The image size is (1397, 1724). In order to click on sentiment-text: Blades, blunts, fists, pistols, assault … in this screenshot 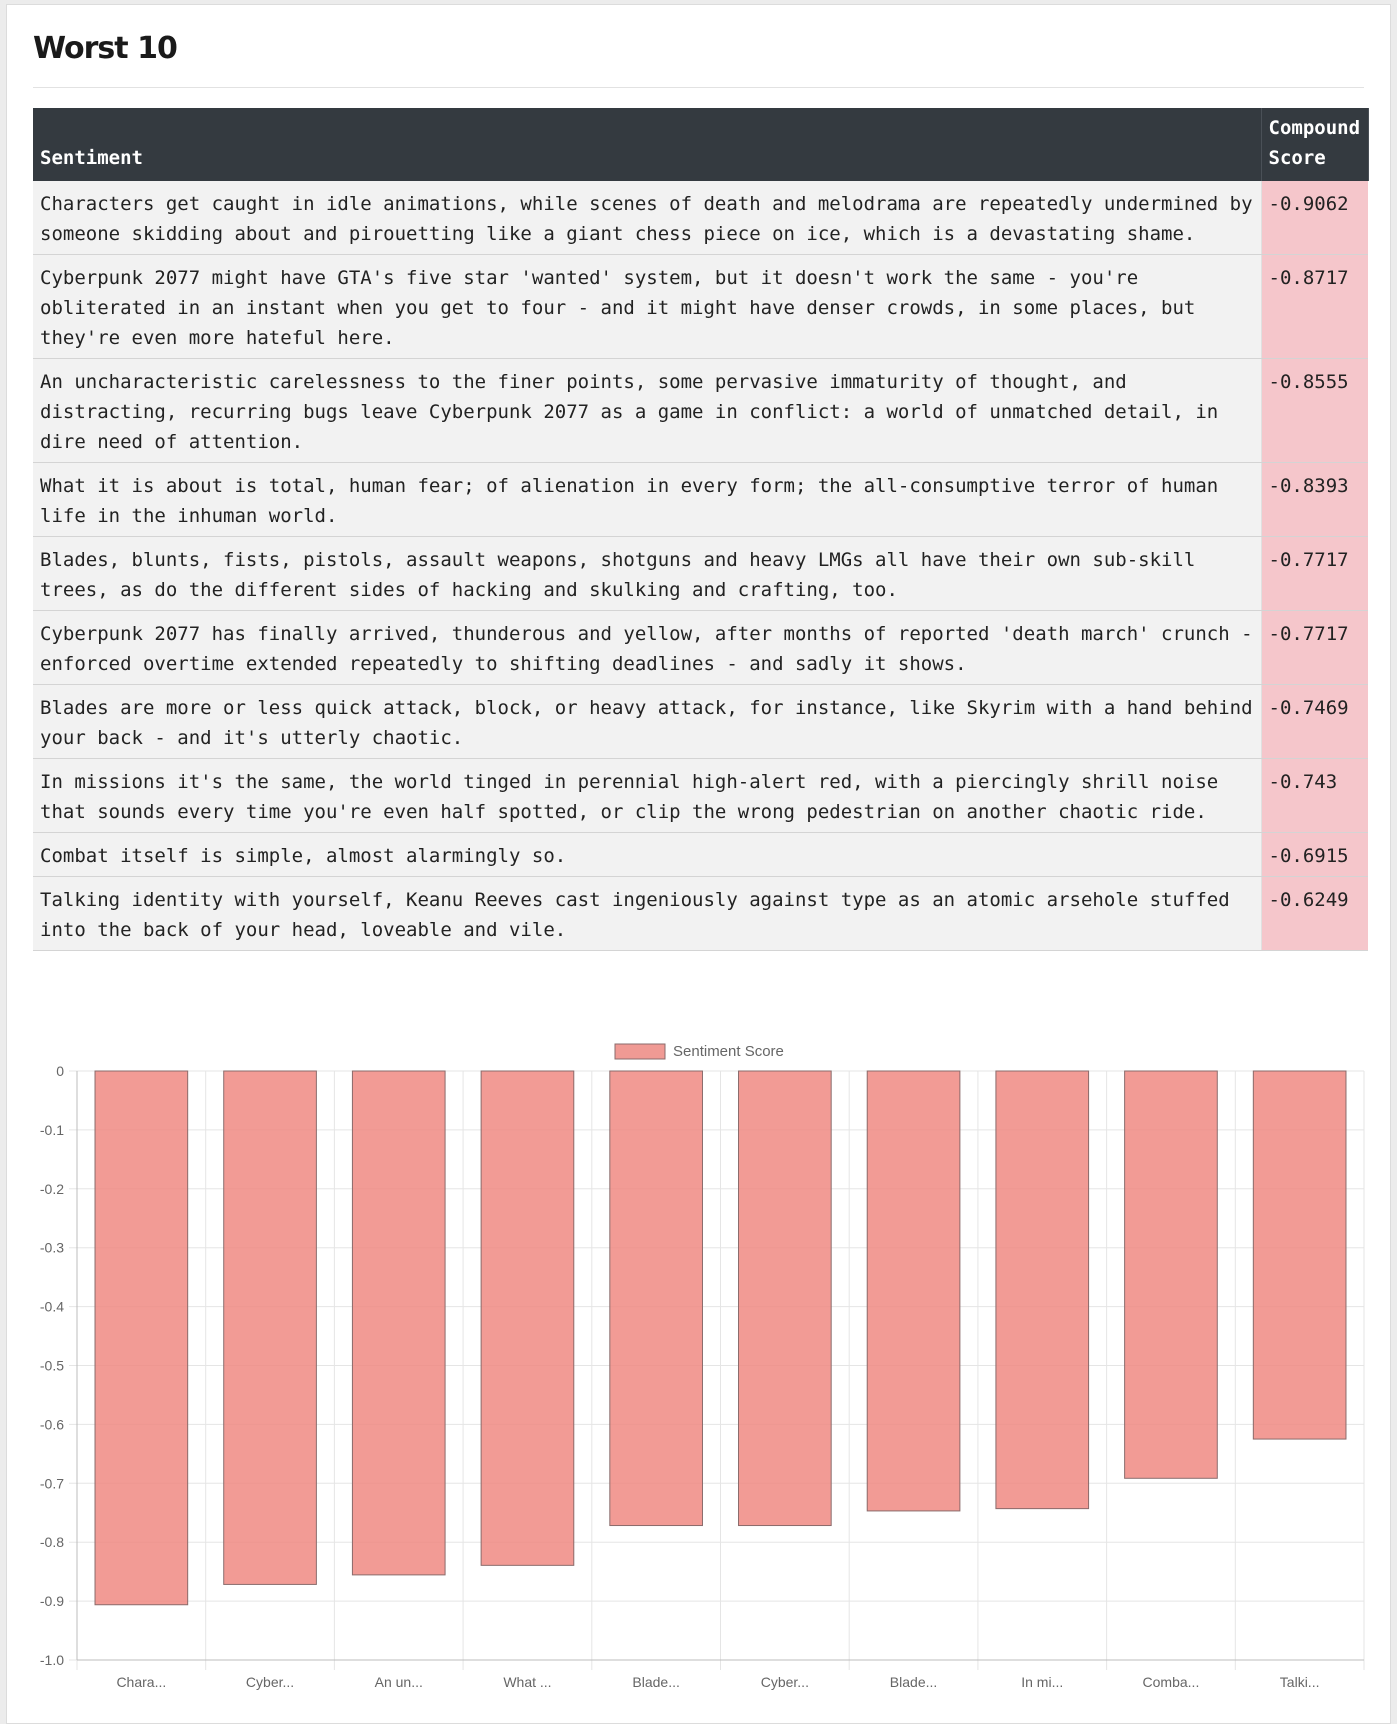, I will do `click(647, 573)`.